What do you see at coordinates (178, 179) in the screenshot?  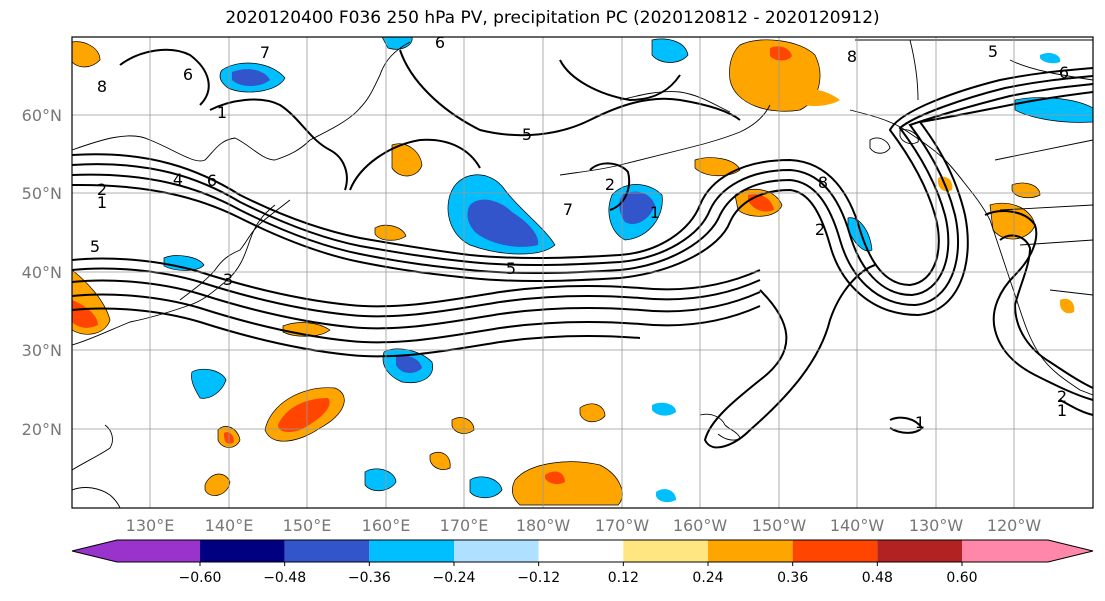 I see `contour-label: 4` at bounding box center [178, 179].